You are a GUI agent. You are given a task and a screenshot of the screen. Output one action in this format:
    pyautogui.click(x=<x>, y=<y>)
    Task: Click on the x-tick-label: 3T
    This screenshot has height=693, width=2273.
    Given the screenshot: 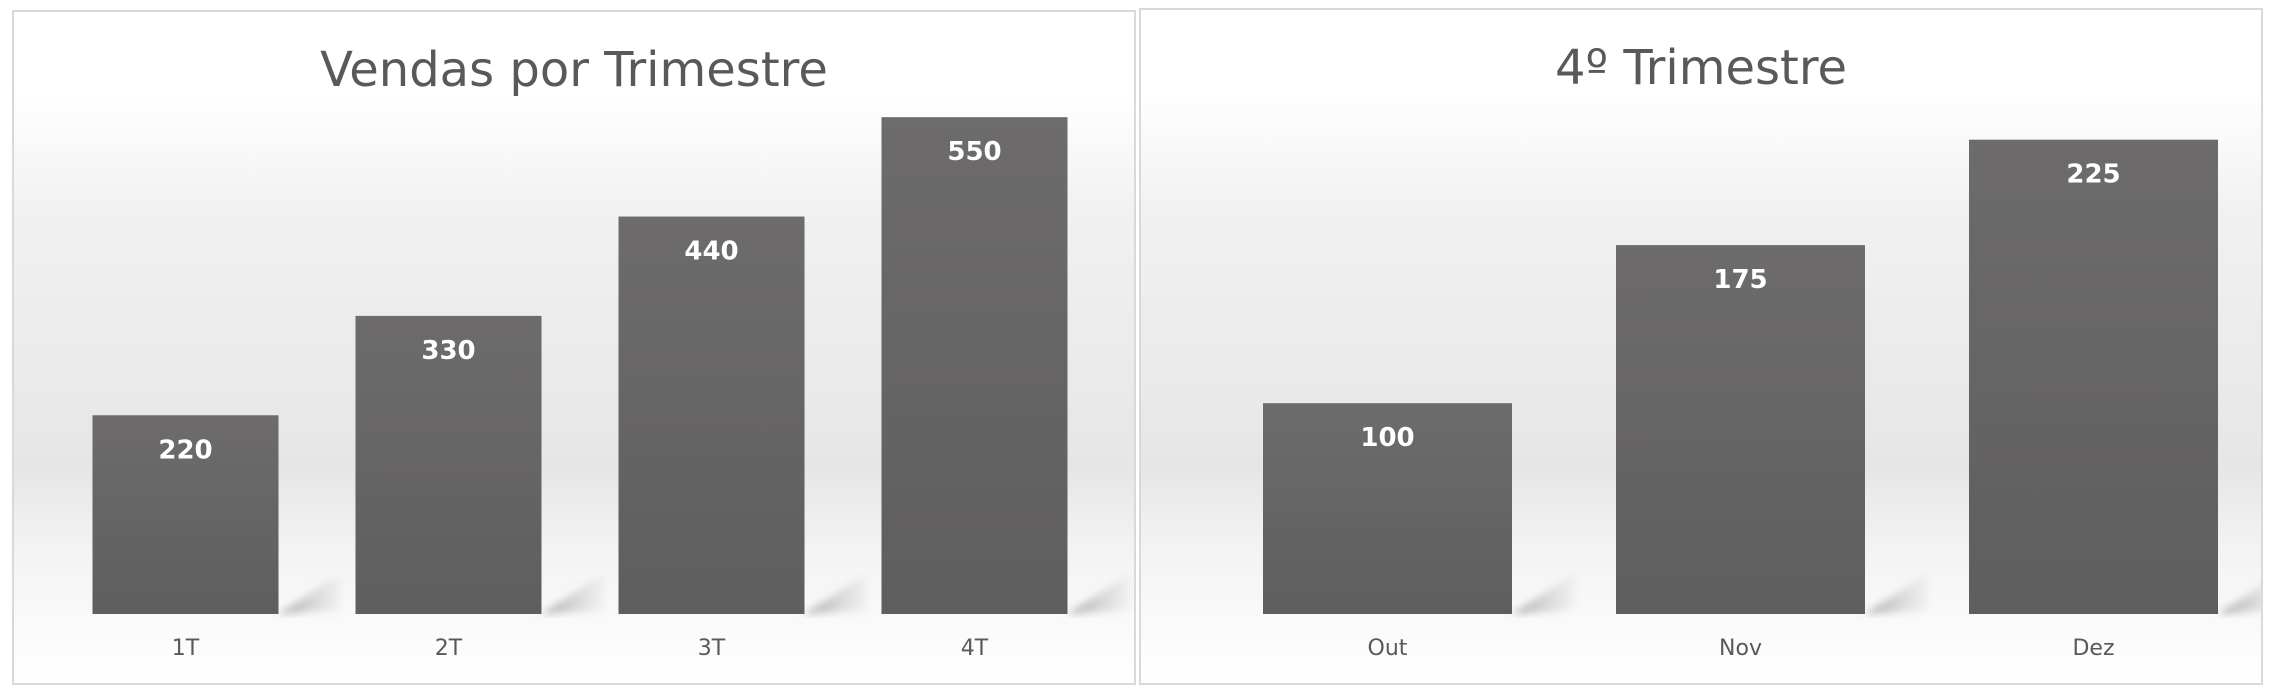 What is the action you would take?
    pyautogui.click(x=712, y=648)
    